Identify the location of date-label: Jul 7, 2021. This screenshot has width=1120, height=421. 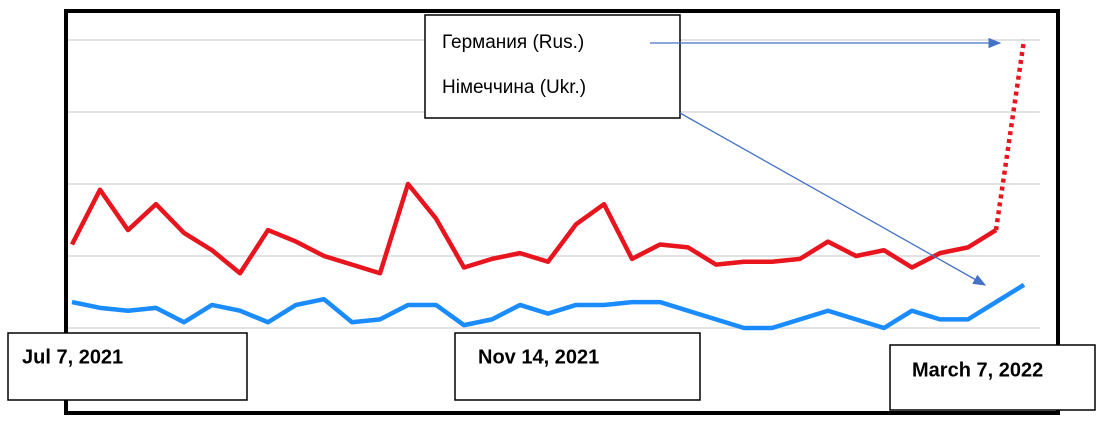
(72, 357).